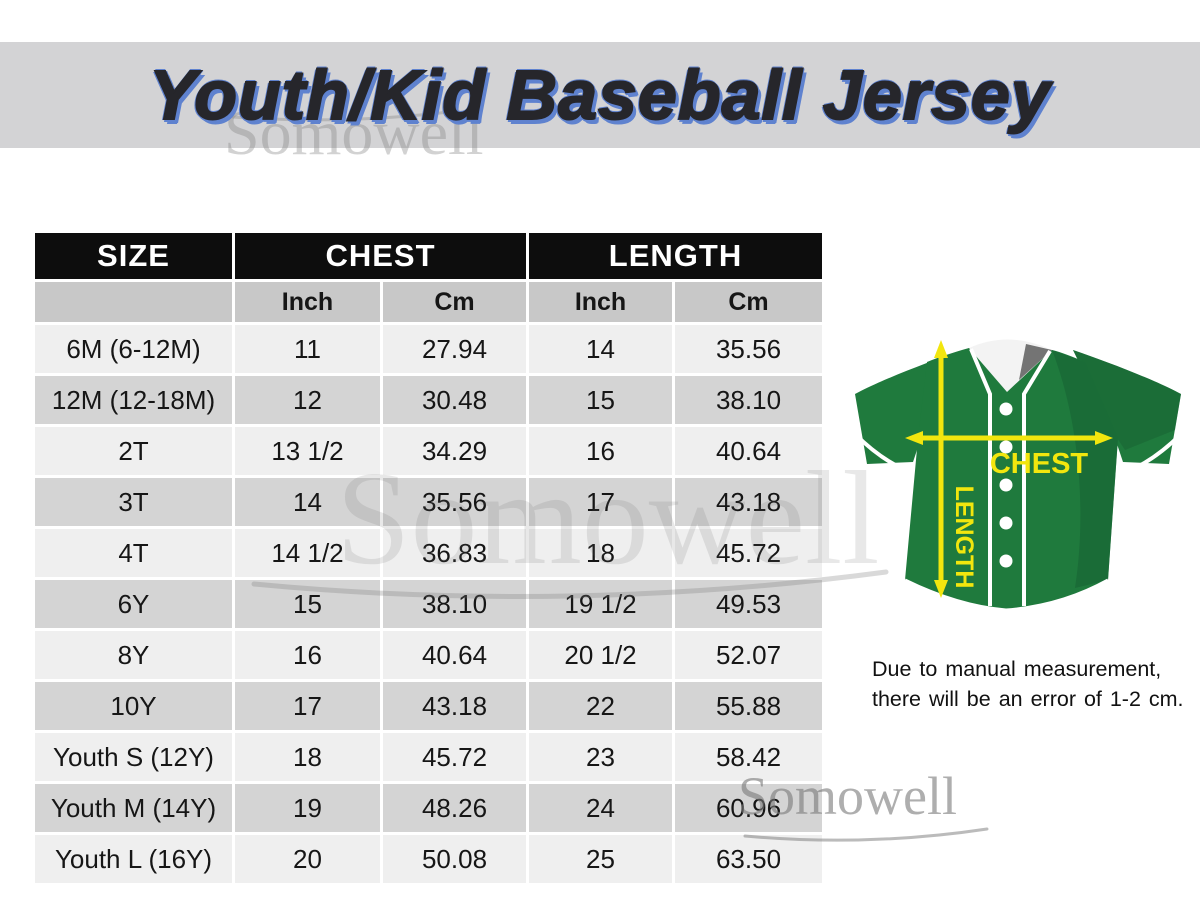 This screenshot has width=1200, height=900. I want to click on cell-chest-cm: 36.83, so click(454, 553).